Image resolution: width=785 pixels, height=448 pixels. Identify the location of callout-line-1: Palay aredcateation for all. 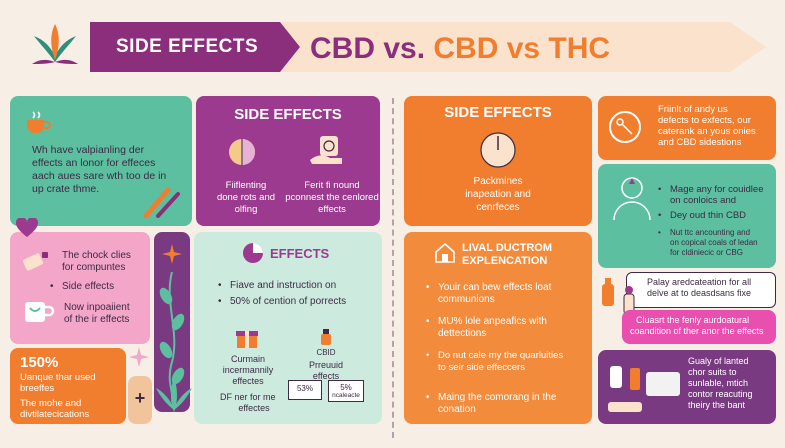
(699, 282).